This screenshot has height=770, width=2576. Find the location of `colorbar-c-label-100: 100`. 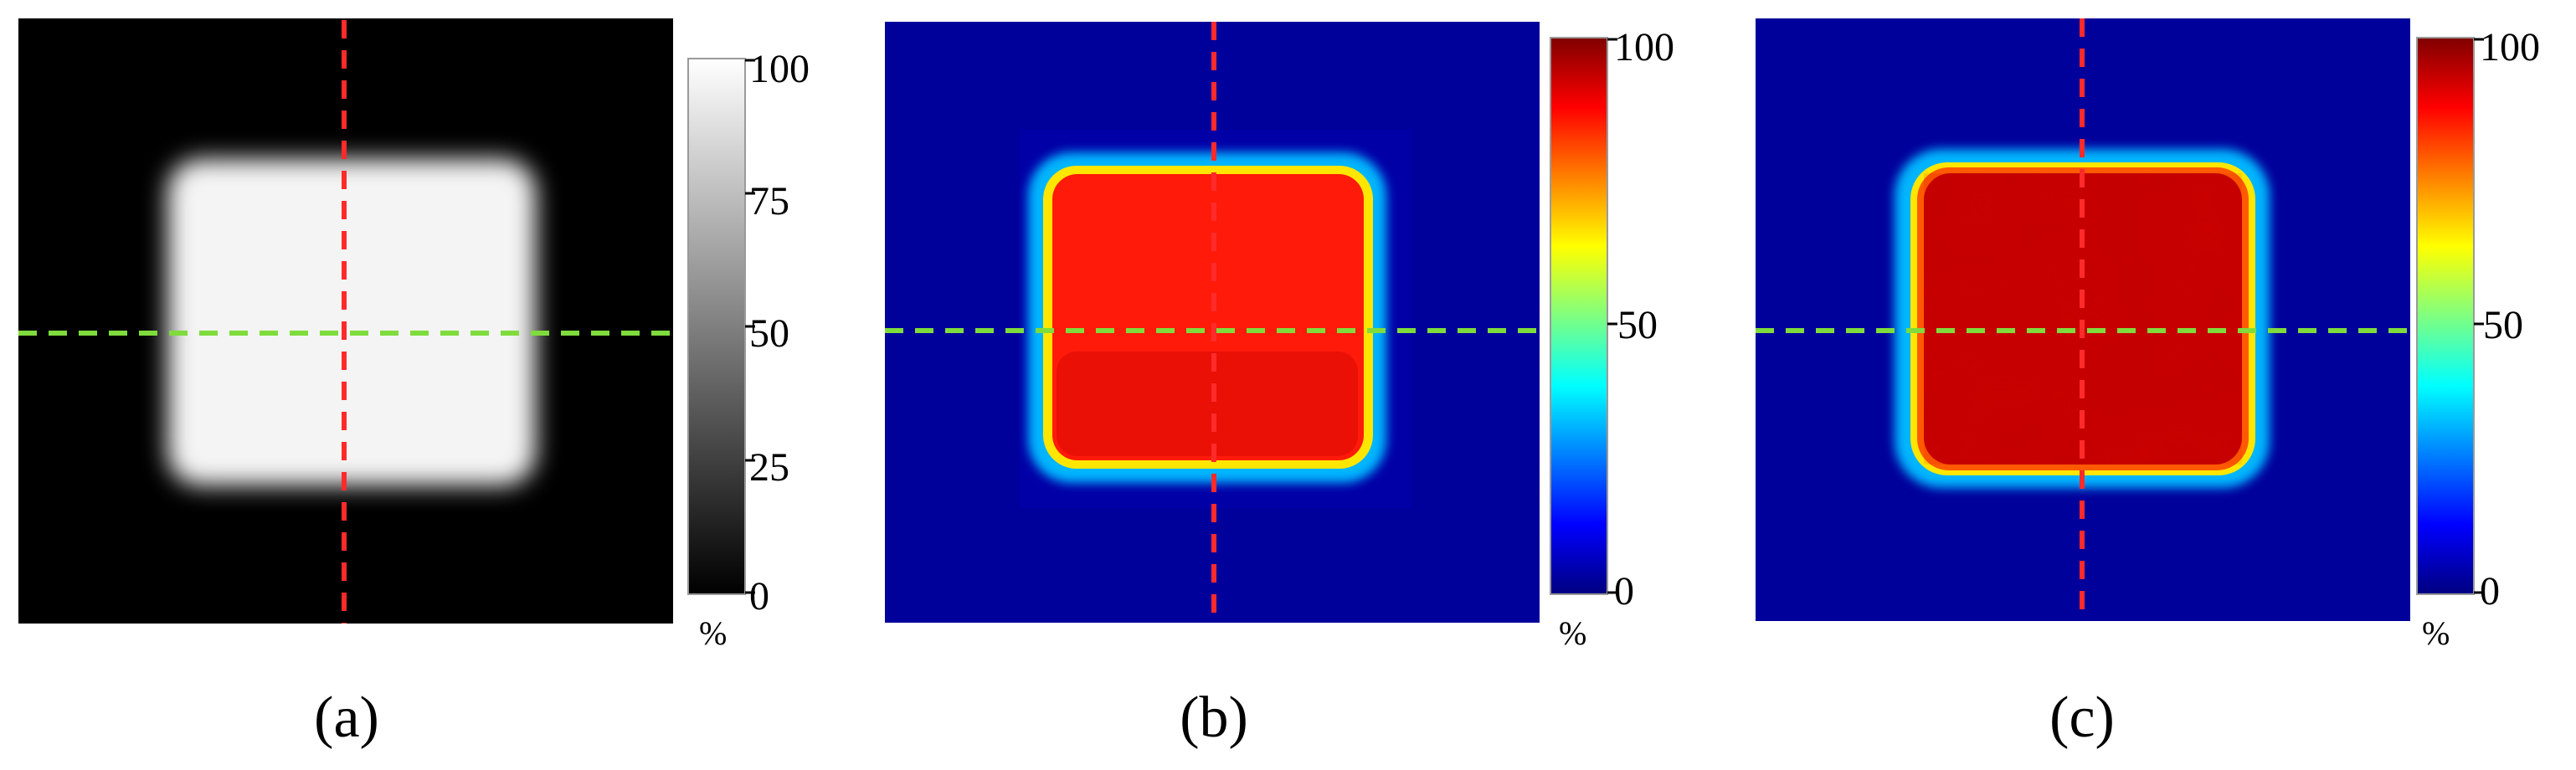

colorbar-c-label-100: 100 is located at coordinates (2510, 47).